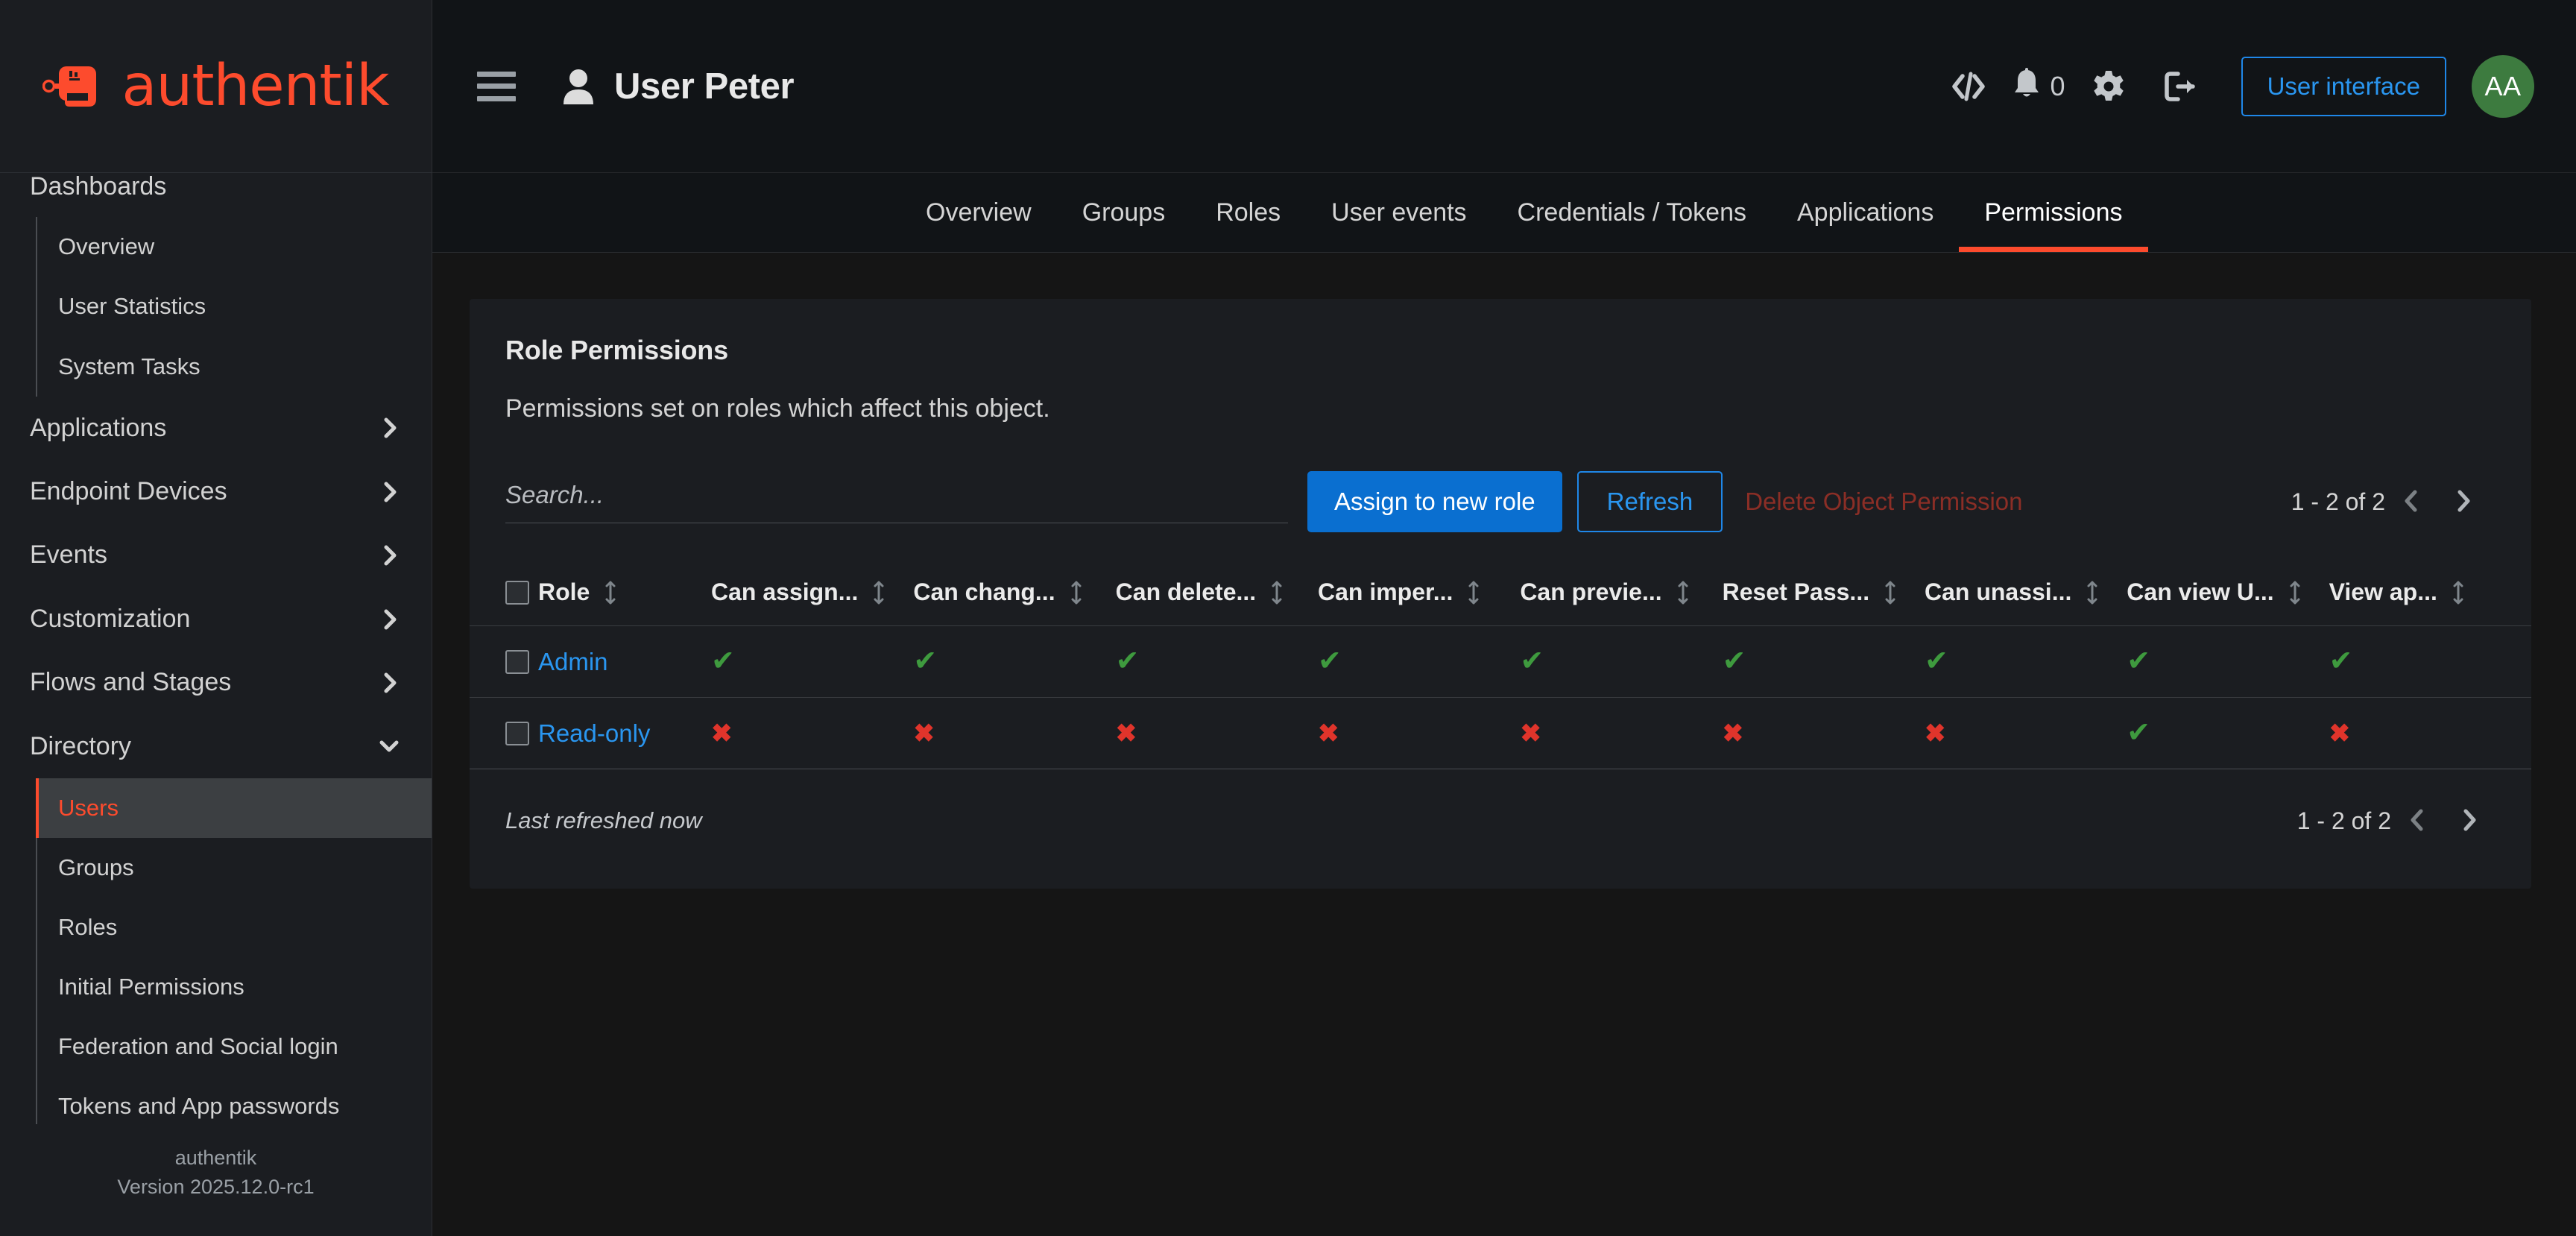 This screenshot has height=1236, width=2576. Describe the element at coordinates (98, 187) in the screenshot. I see `sidebar-group-dashboards: Dashboards` at that location.